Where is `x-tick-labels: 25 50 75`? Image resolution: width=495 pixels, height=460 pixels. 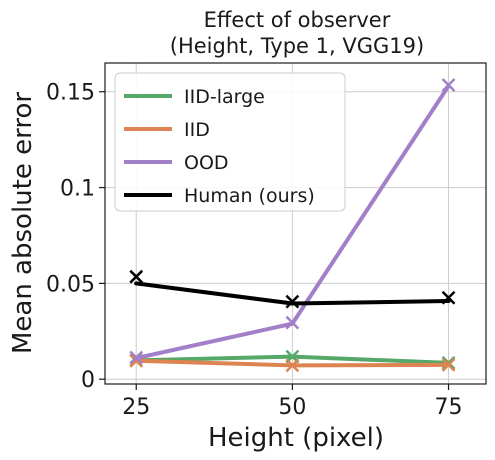
x-tick-labels: 25 50 75 is located at coordinates (292, 402).